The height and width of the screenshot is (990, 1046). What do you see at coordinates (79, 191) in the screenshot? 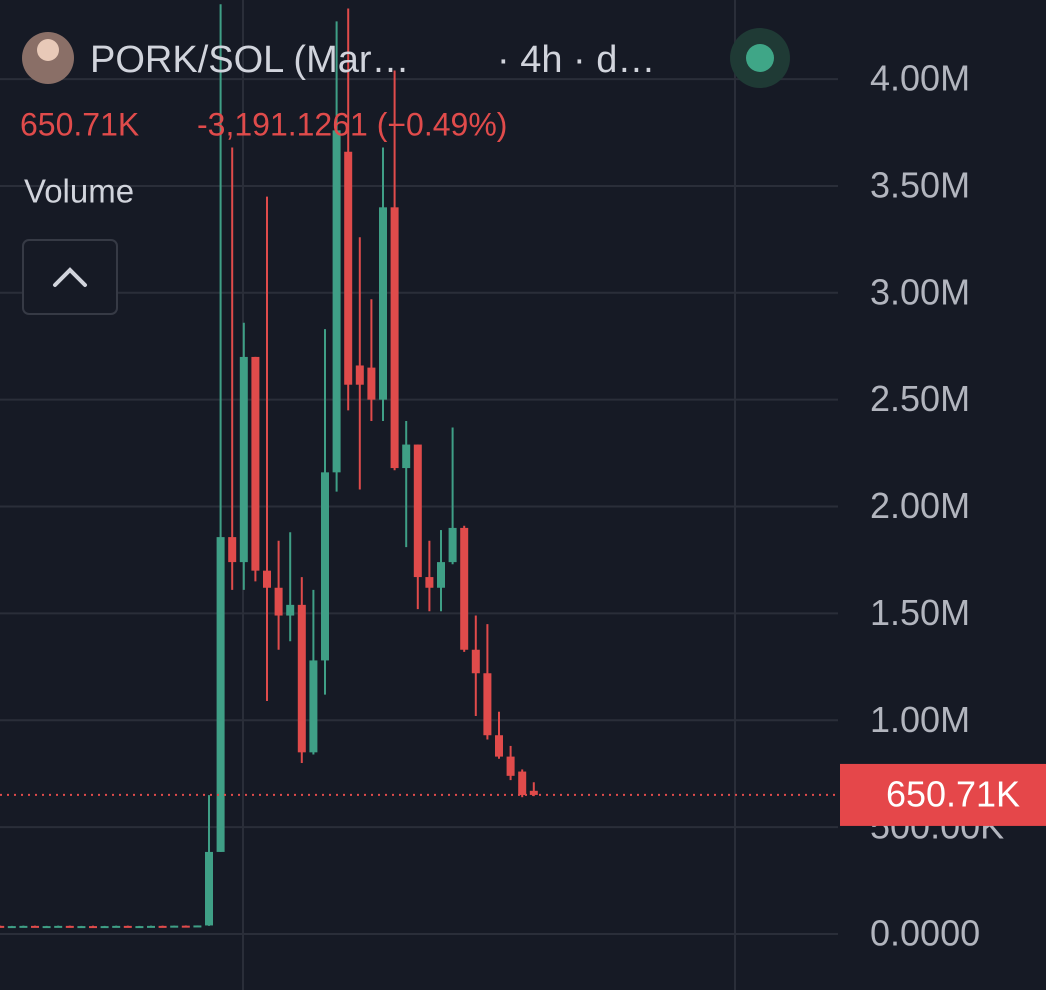
I see `indicator-name: Volume` at bounding box center [79, 191].